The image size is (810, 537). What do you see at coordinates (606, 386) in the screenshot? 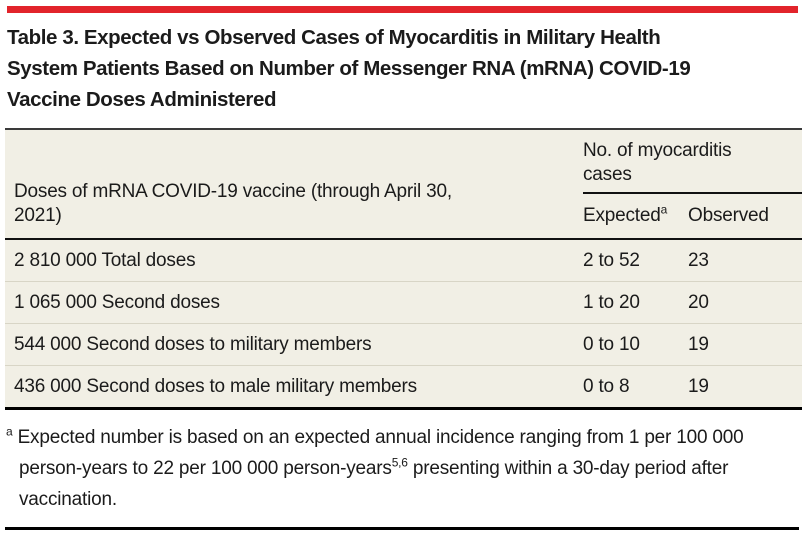
I see `expected-cell: 0 to 8` at bounding box center [606, 386].